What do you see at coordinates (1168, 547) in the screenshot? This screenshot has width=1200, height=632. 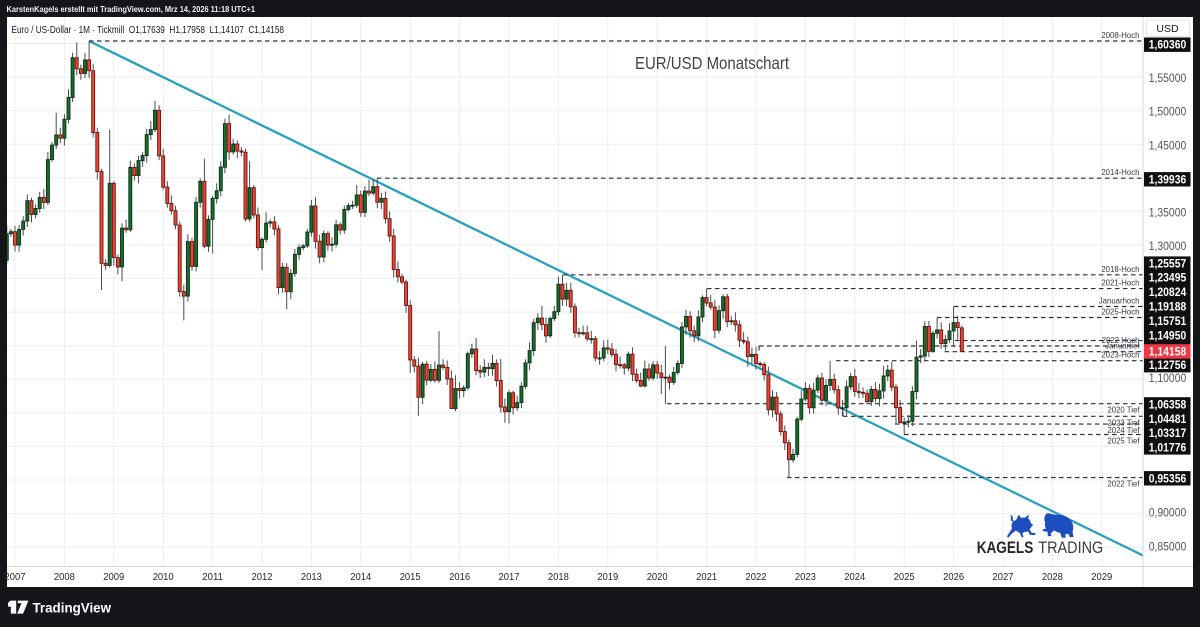 I see `svg-text: 0,85000` at bounding box center [1168, 547].